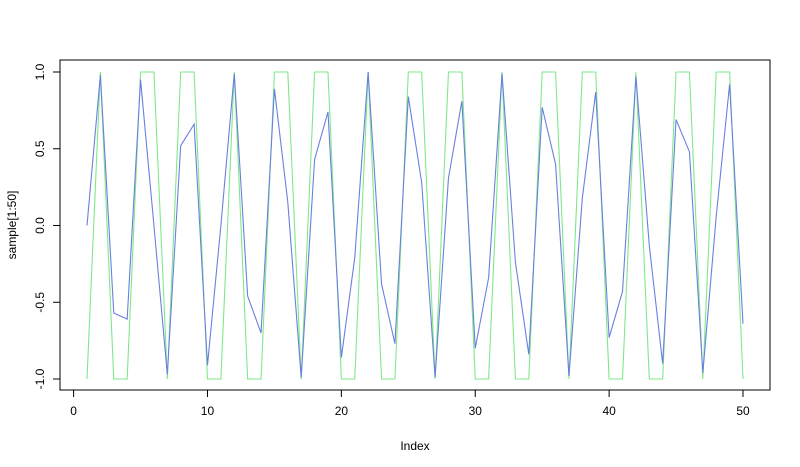  What do you see at coordinates (40, 71) in the screenshot?
I see `y-tick-label: 1.0` at bounding box center [40, 71].